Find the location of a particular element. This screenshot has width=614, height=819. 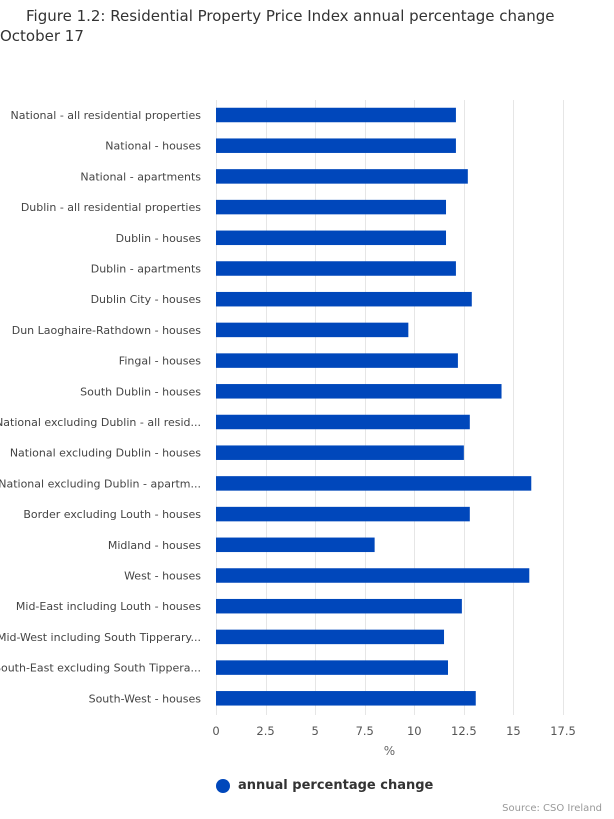

category-label: Border excluding Louth - houses is located at coordinates (112, 514).